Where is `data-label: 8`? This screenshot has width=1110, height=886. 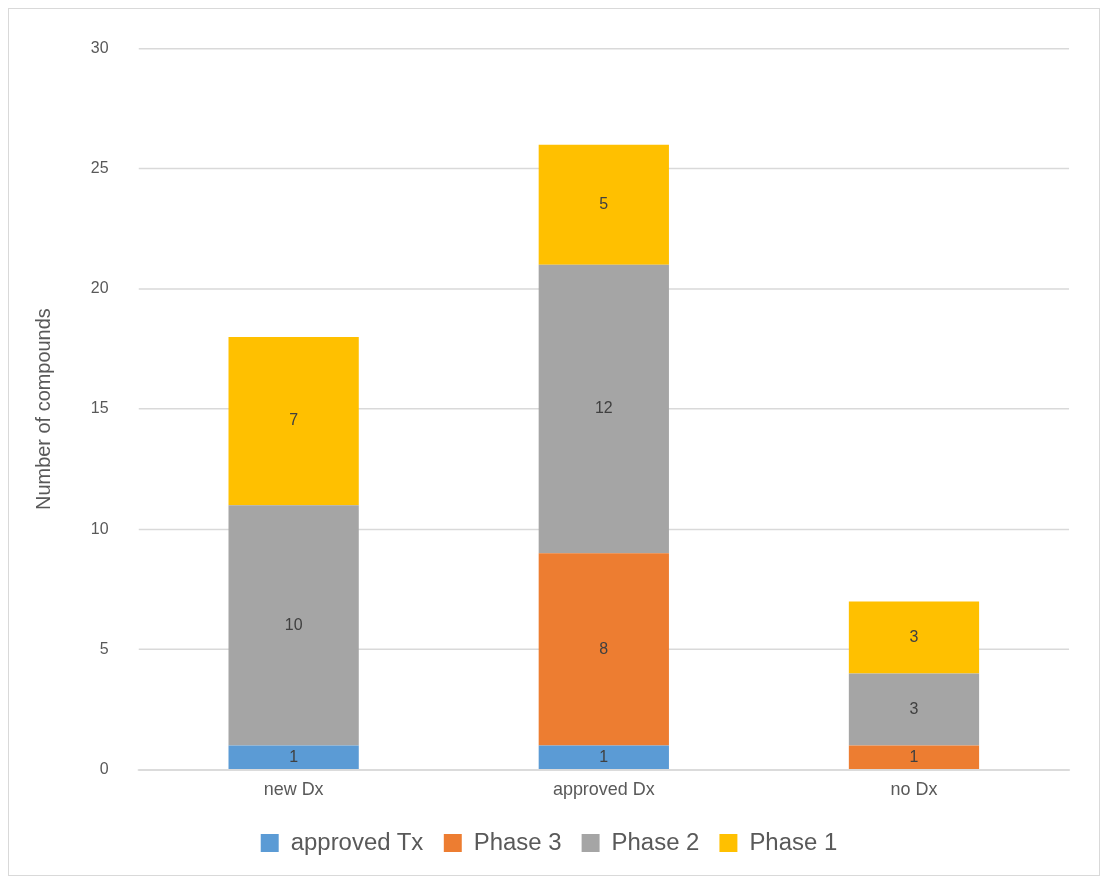 data-label: 8 is located at coordinates (604, 648).